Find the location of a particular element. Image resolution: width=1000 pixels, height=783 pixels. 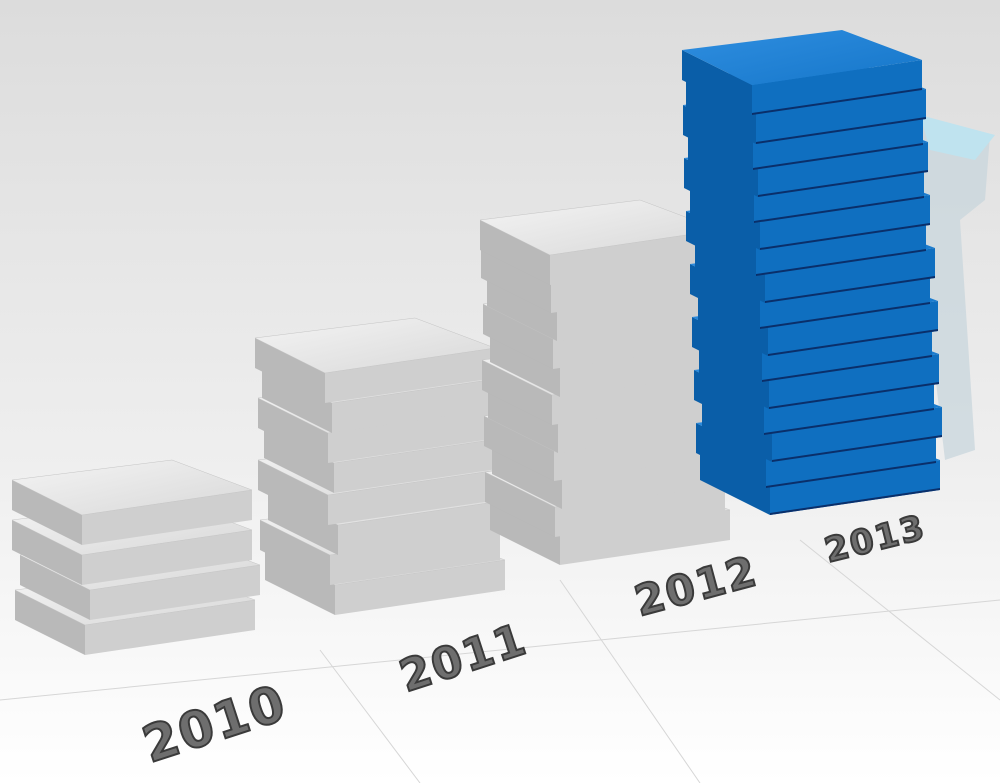

figure-head is located at coordinates (957, 137).